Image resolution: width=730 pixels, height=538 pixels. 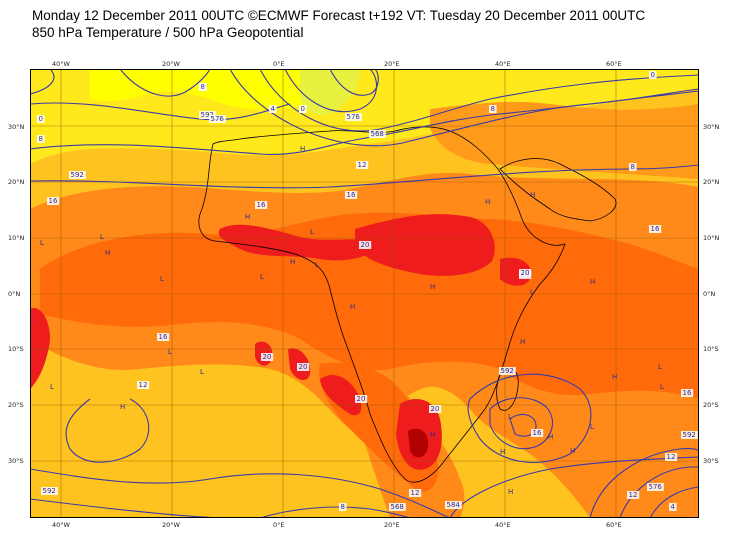 I want to click on latitude-label-right: 10°N, so click(x=711, y=238).